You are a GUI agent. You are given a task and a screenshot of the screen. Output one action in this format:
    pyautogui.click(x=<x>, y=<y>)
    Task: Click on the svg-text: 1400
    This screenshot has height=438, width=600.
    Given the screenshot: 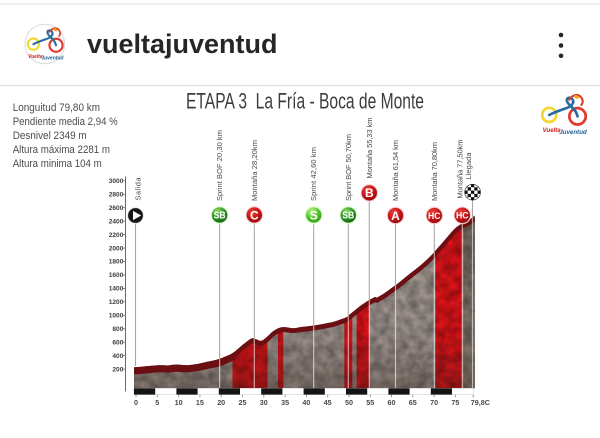 What is the action you would take?
    pyautogui.click(x=116, y=289)
    